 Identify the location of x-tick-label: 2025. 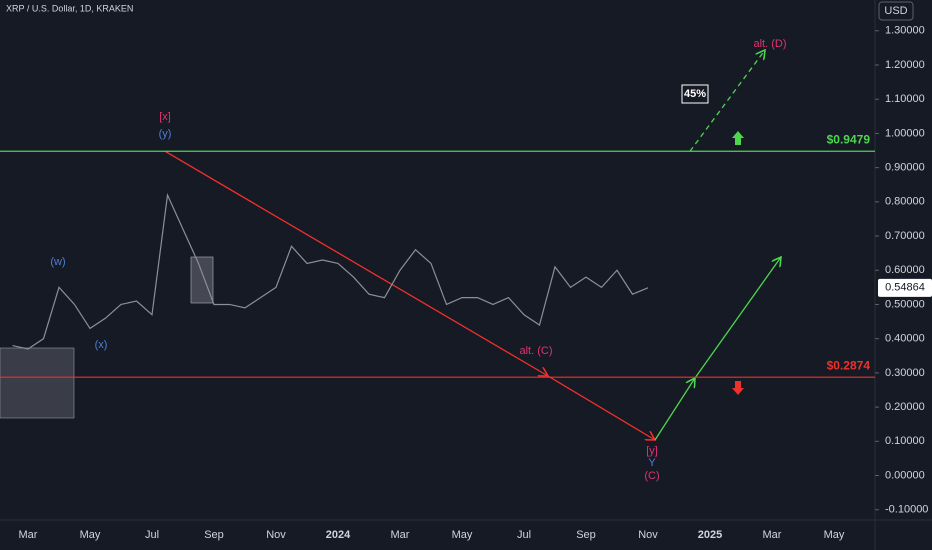
(710, 535).